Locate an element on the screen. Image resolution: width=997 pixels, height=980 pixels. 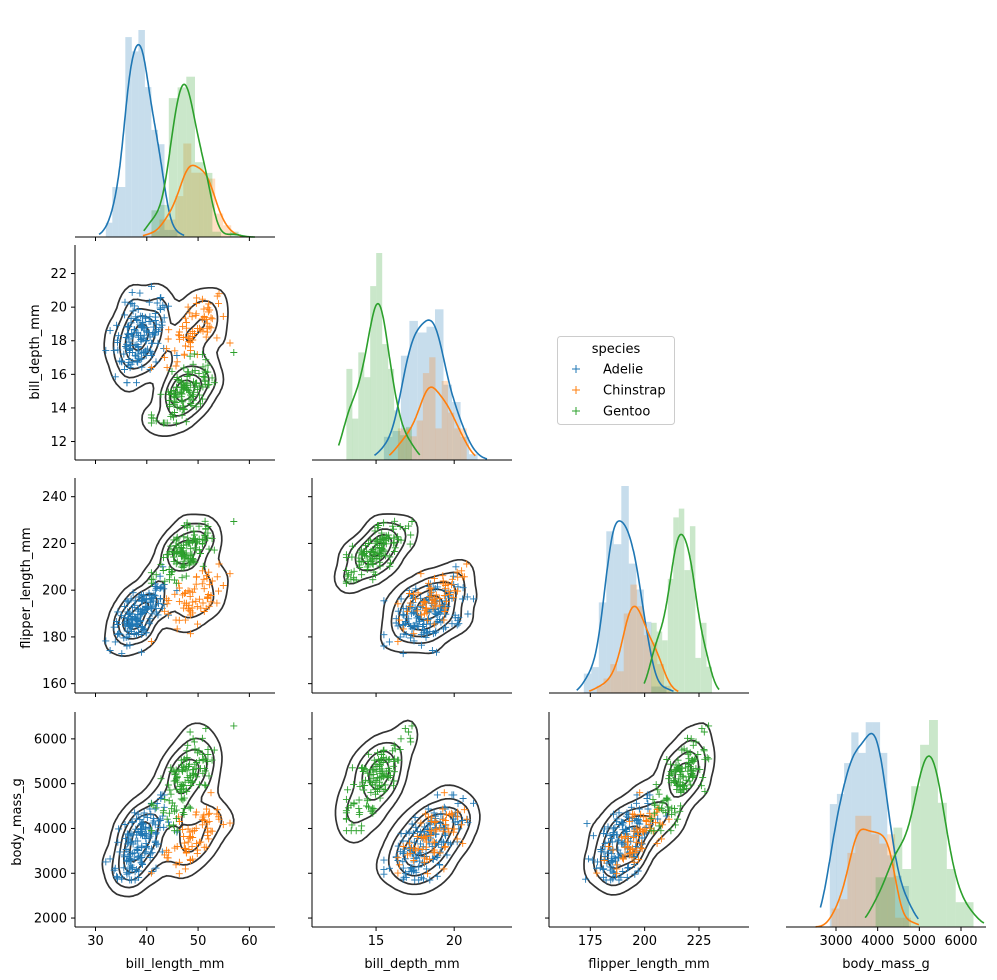
y-tick-label: 20 is located at coordinates (58, 308).